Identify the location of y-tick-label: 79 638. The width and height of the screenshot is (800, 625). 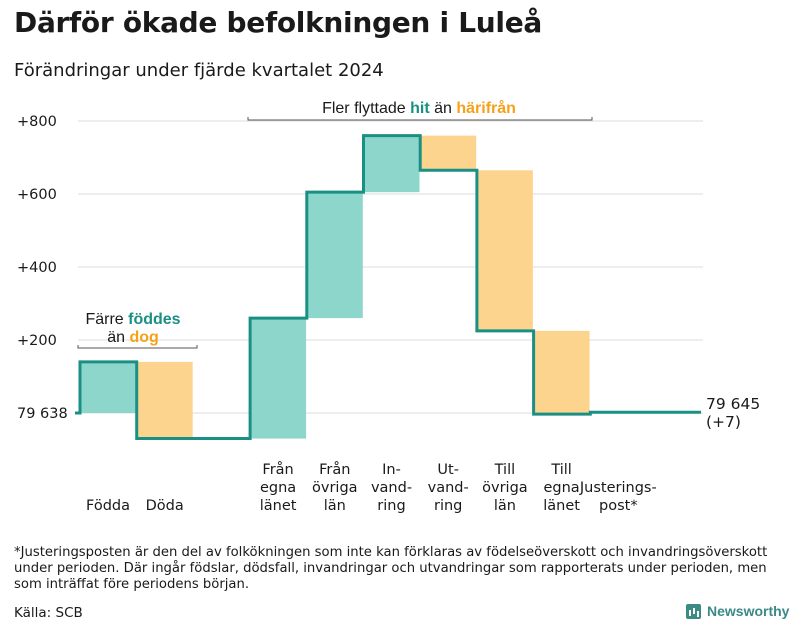
(42, 414).